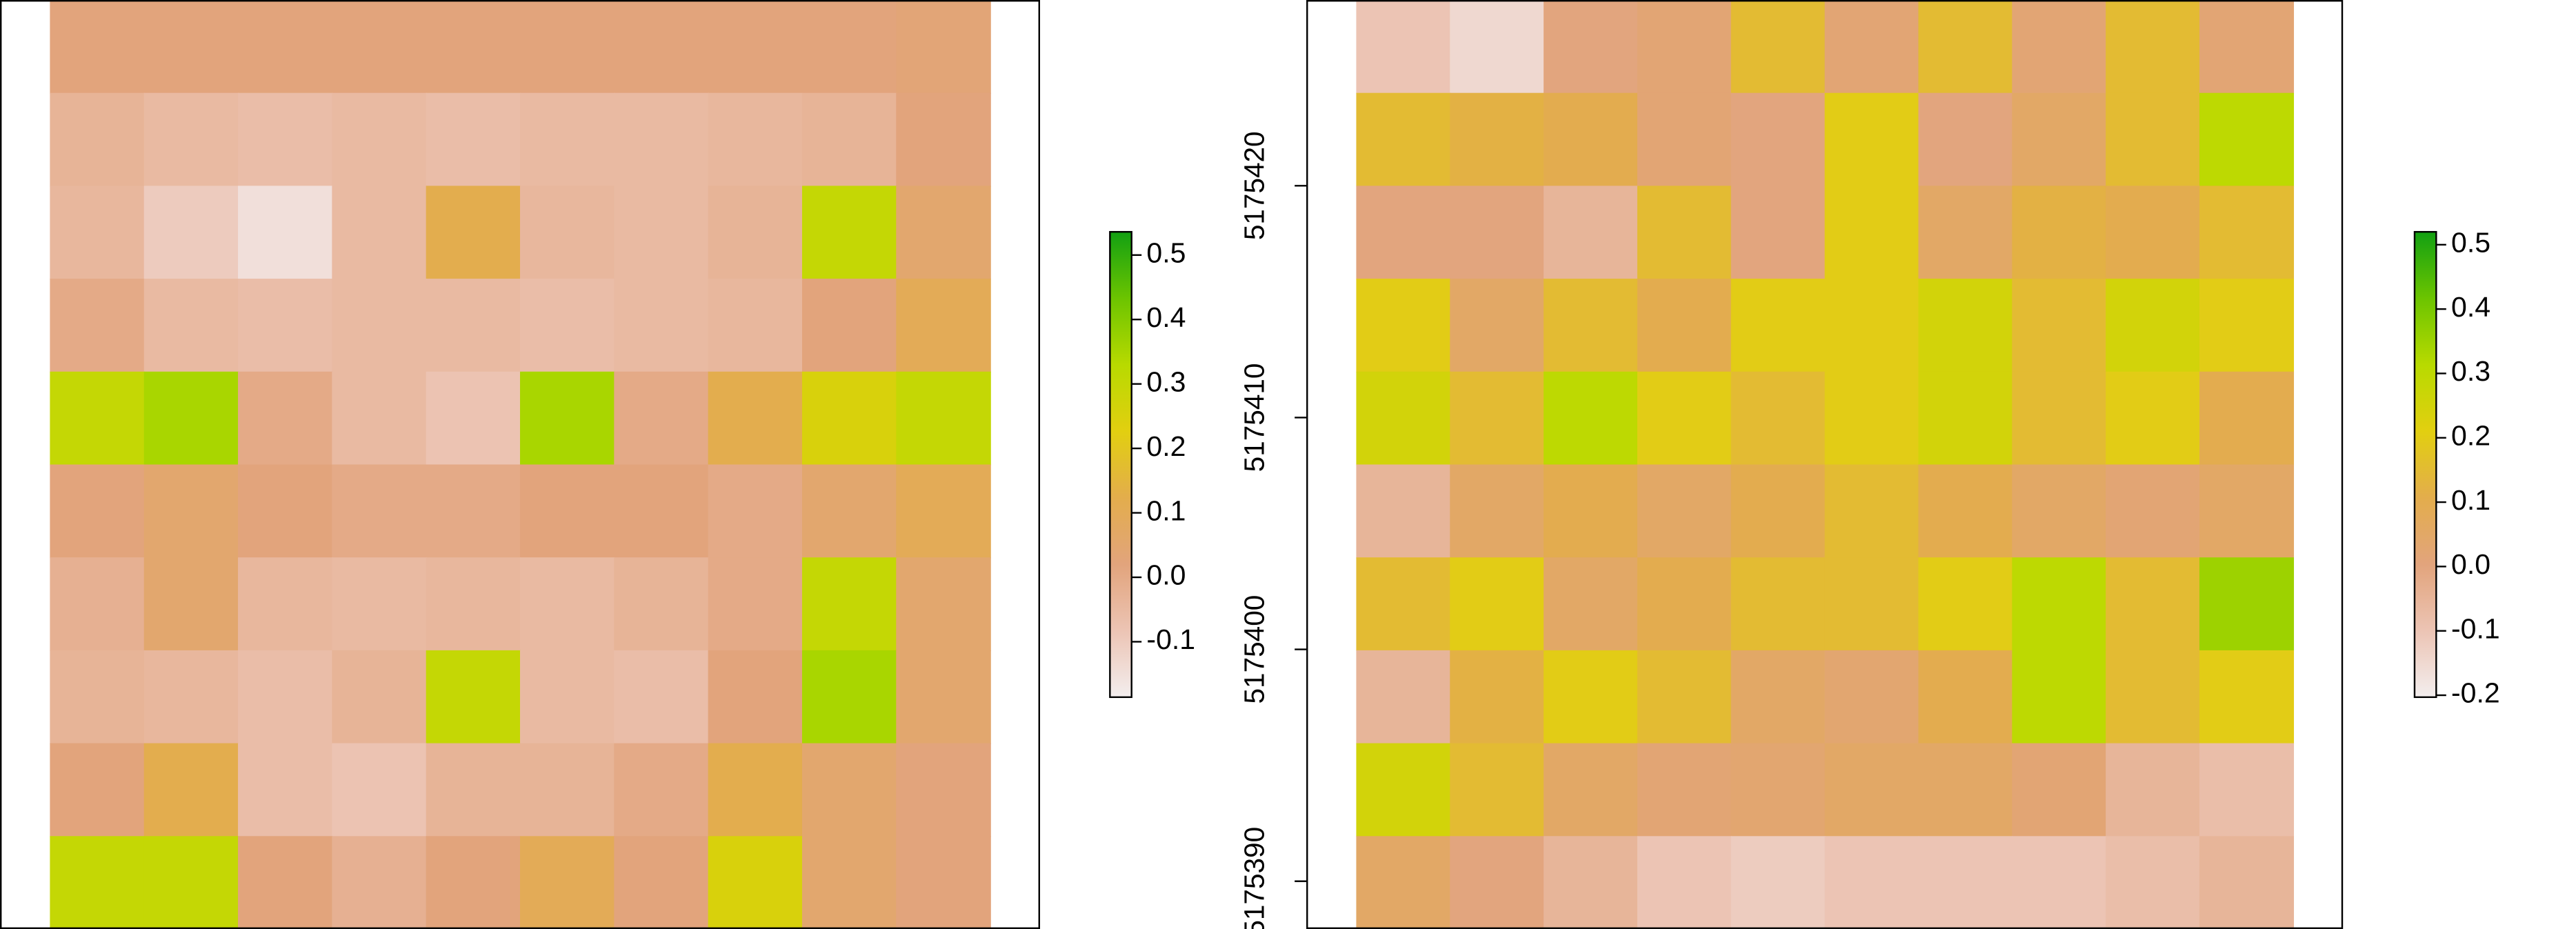  I want to click on legend-tick-label: -0.2, so click(2475, 693).